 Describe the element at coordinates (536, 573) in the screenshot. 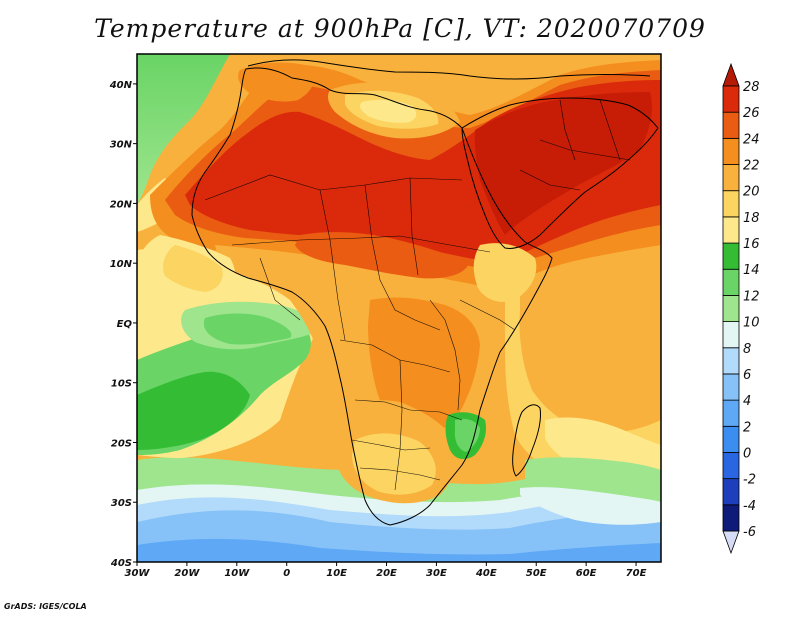

I see `lon-tick-label: 50E` at that location.